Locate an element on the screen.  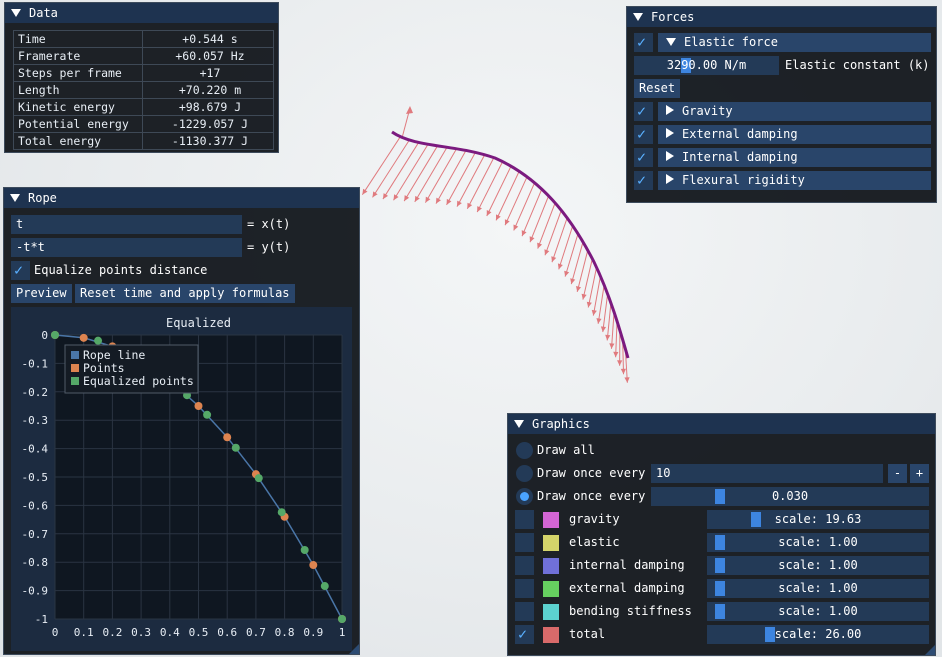
increment-button: + is located at coordinates (919, 473).